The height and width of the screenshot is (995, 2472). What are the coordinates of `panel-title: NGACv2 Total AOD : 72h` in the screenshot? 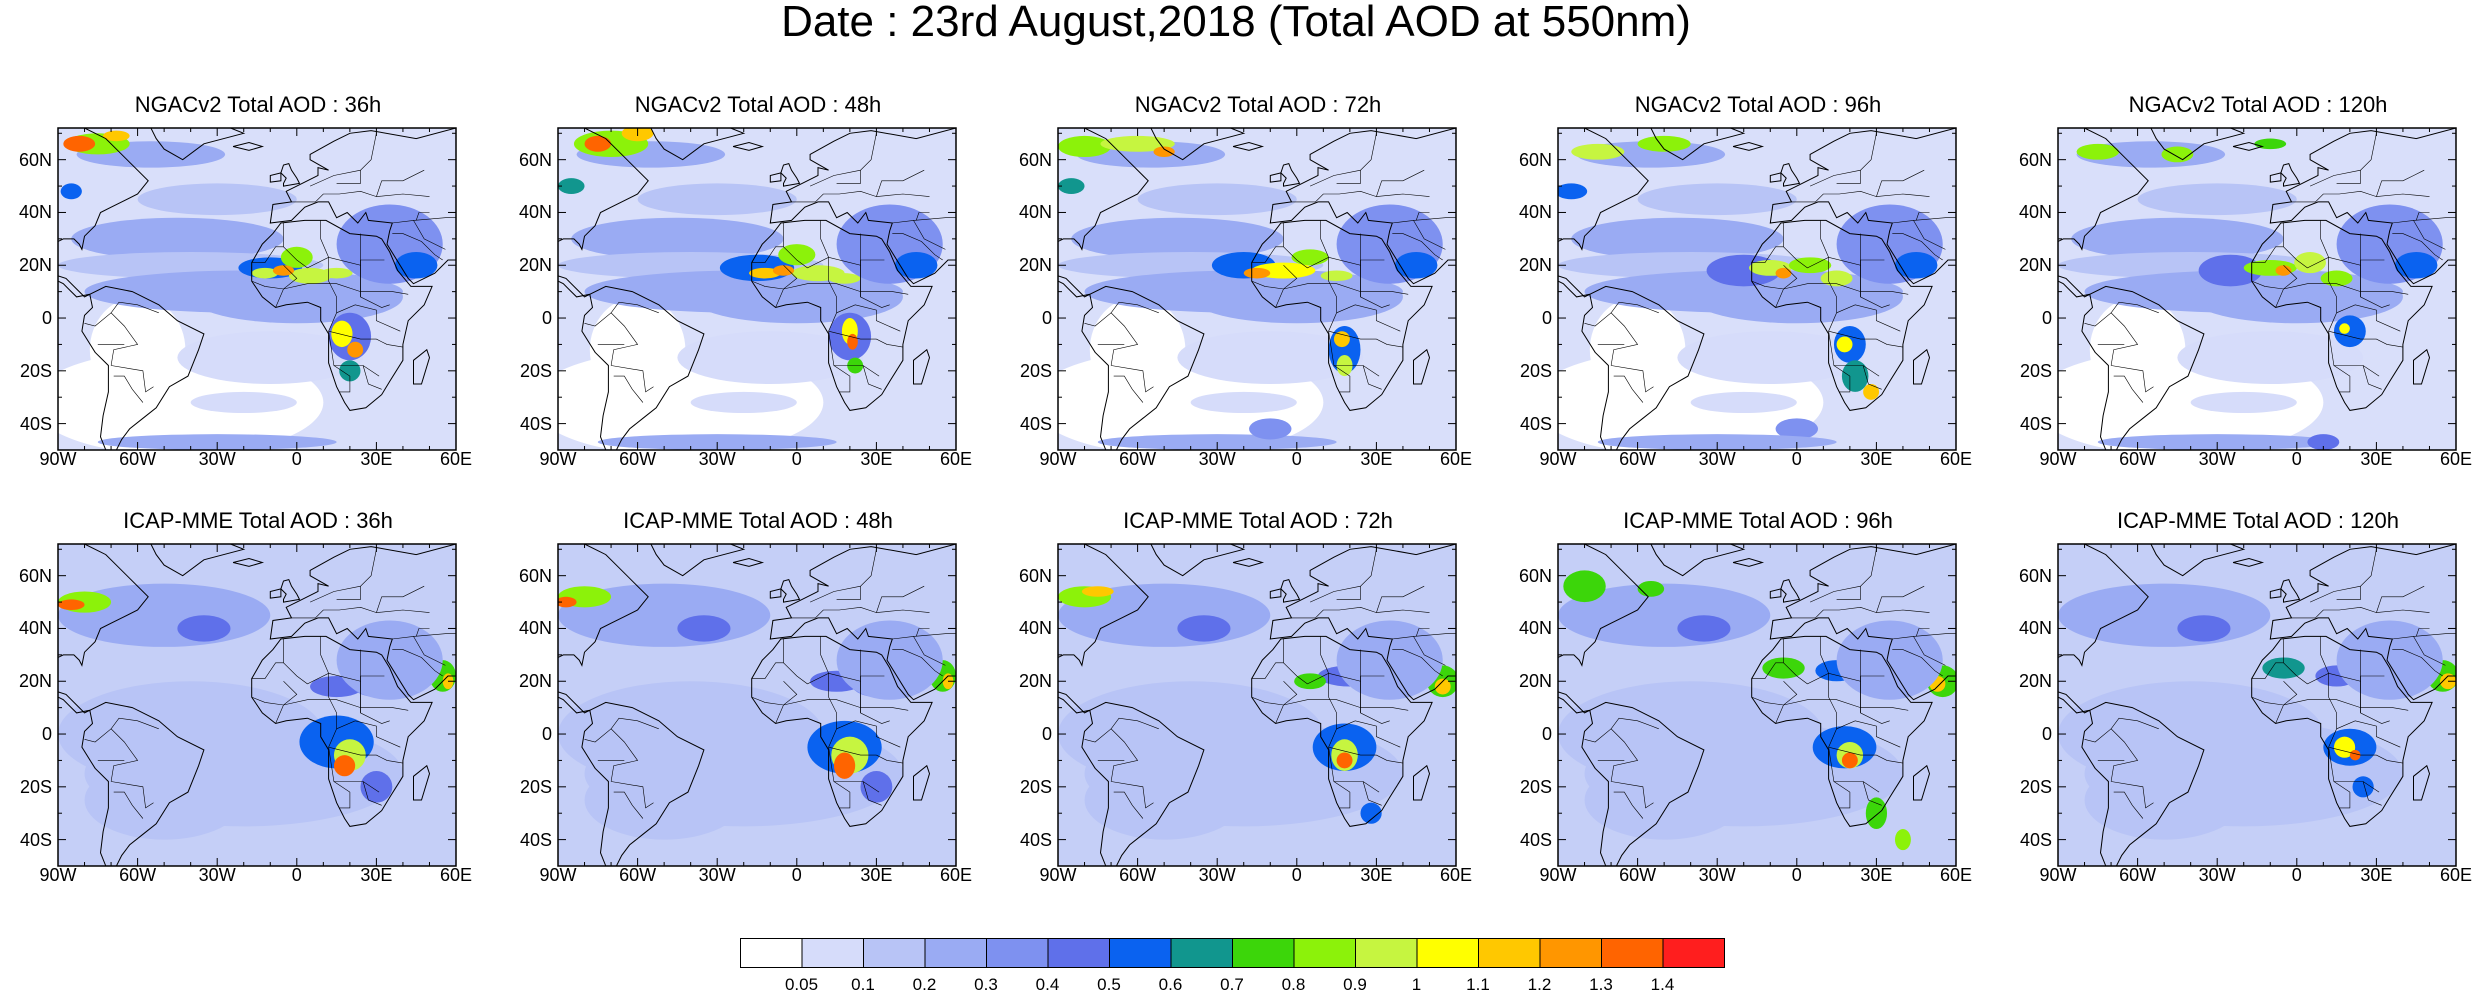 It's located at (1258, 104).